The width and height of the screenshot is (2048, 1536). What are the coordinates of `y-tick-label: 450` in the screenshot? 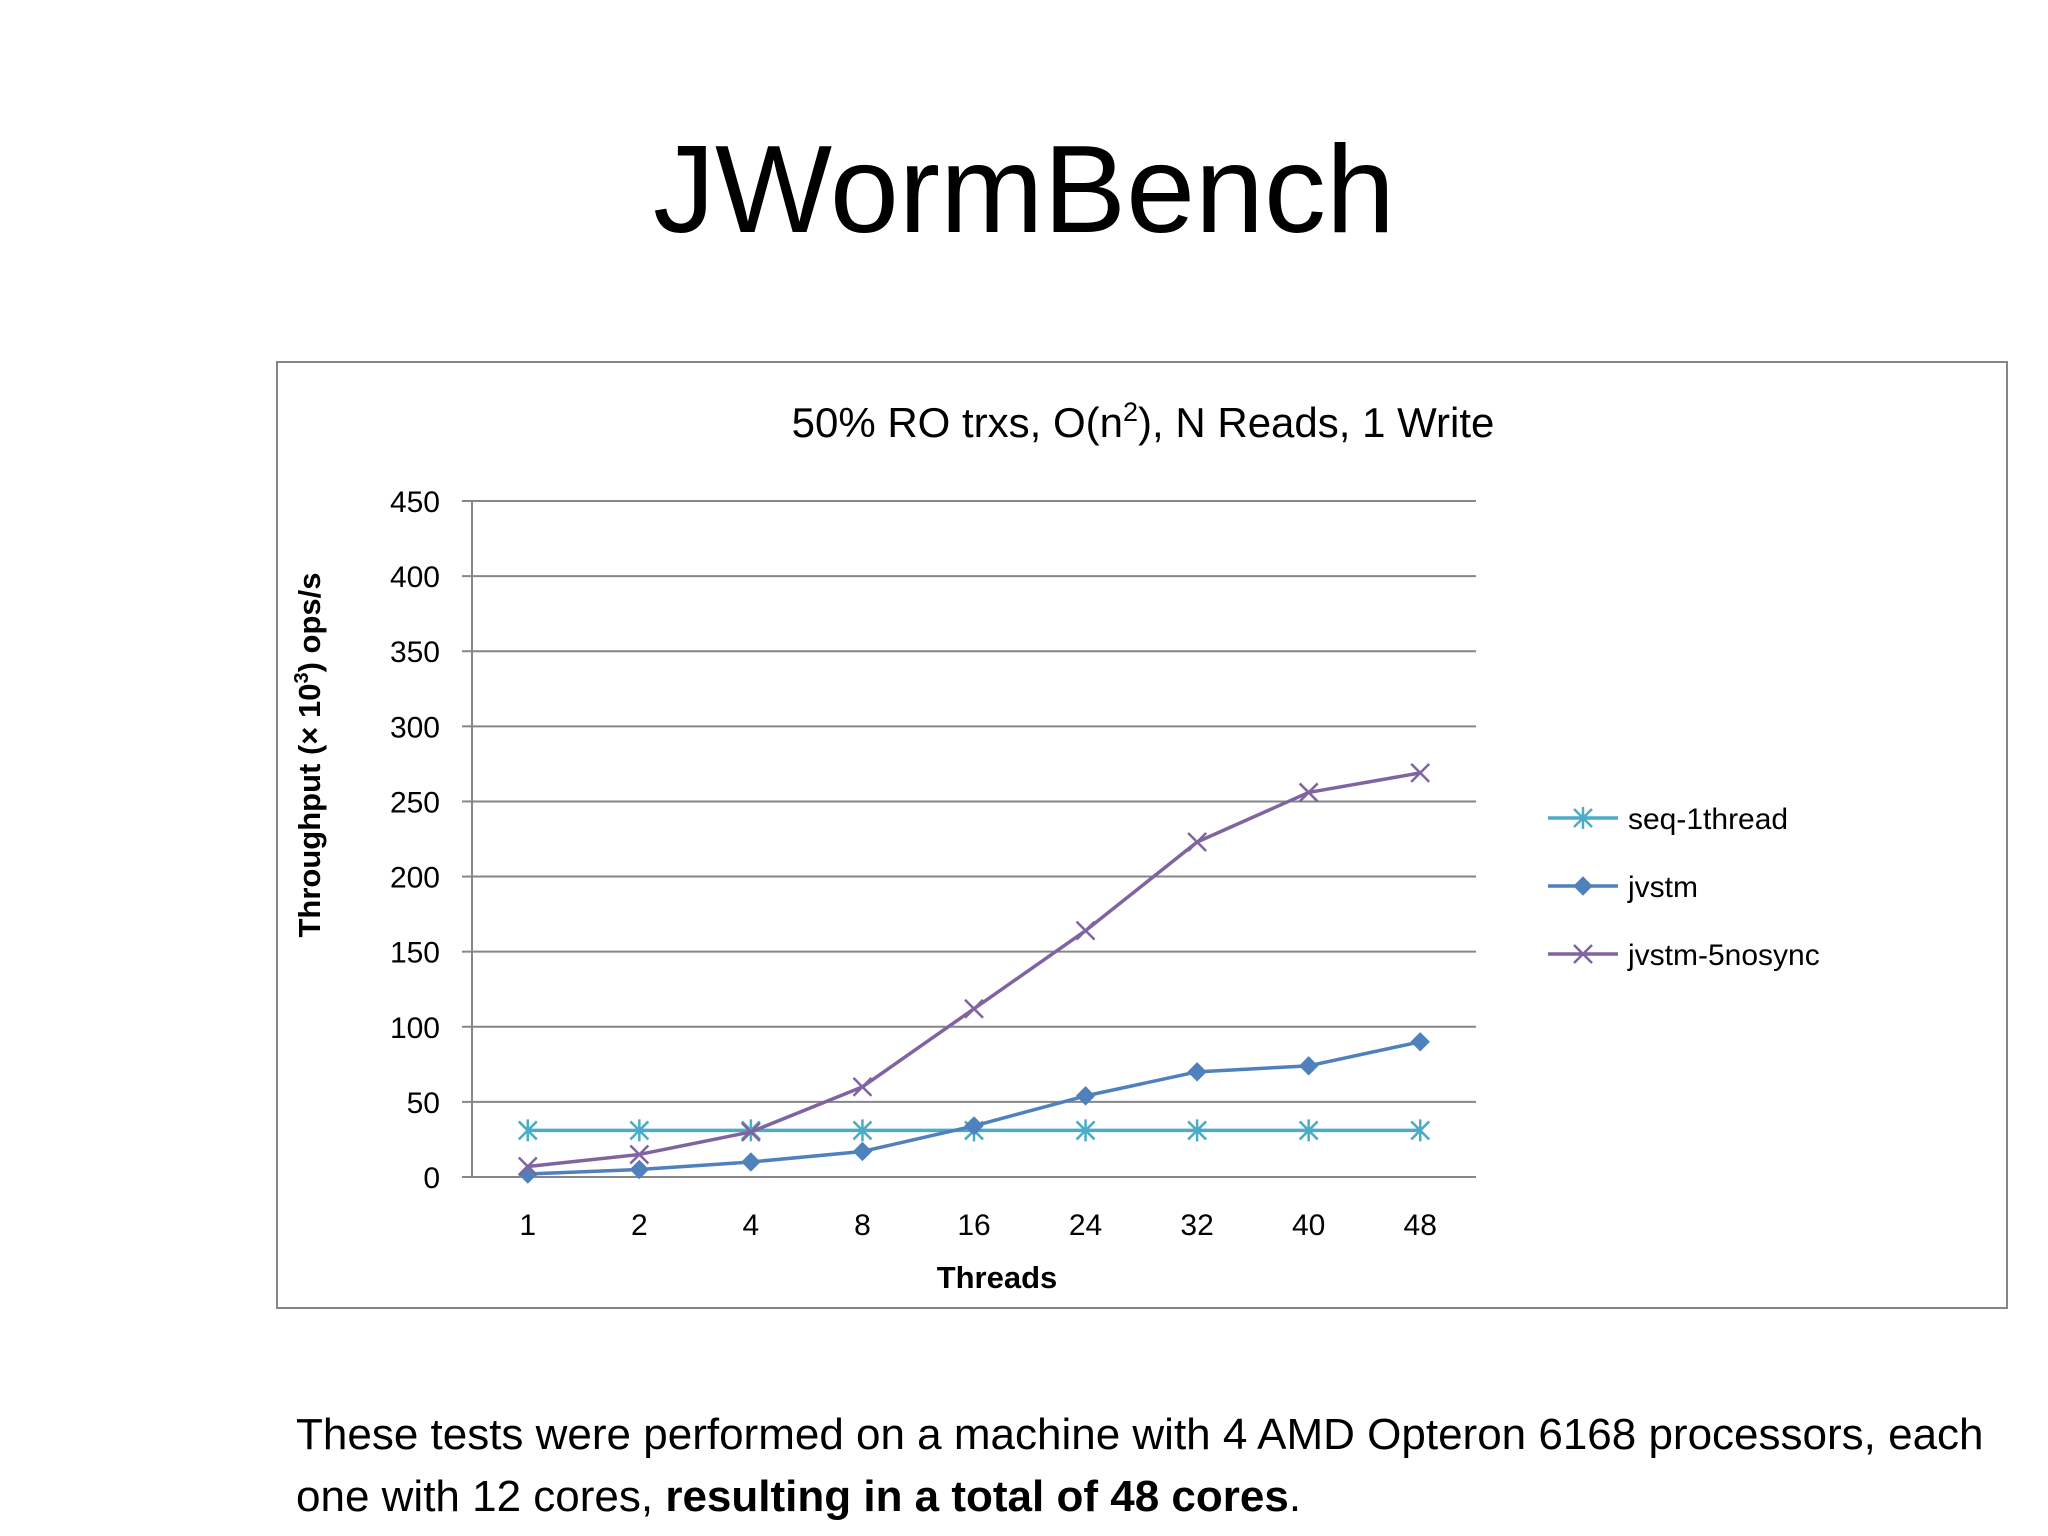 It's located at (415, 502).